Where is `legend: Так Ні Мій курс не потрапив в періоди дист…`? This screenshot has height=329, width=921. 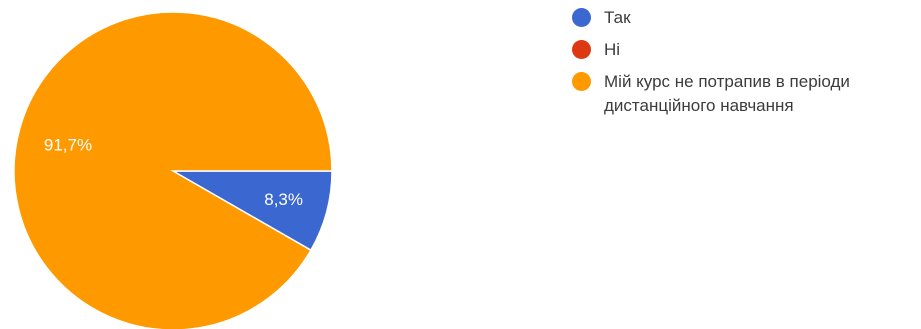
legend: Так Ні Мій курс не потрапив в періоди дист… is located at coordinates (746, 66).